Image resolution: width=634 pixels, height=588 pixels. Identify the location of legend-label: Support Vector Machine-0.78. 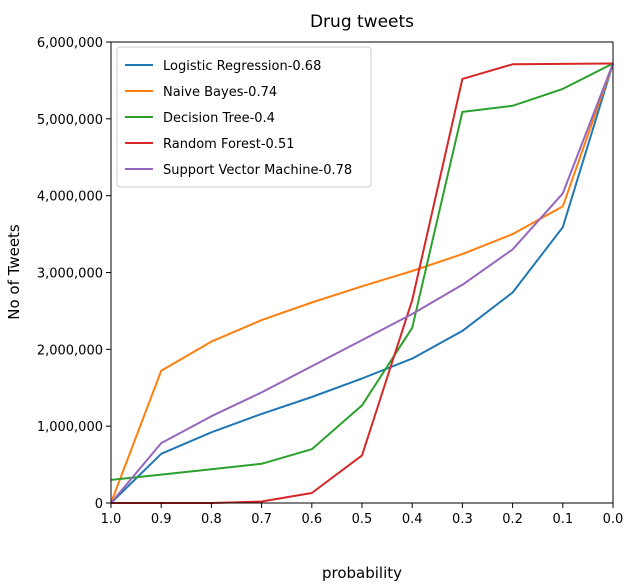
(257, 170).